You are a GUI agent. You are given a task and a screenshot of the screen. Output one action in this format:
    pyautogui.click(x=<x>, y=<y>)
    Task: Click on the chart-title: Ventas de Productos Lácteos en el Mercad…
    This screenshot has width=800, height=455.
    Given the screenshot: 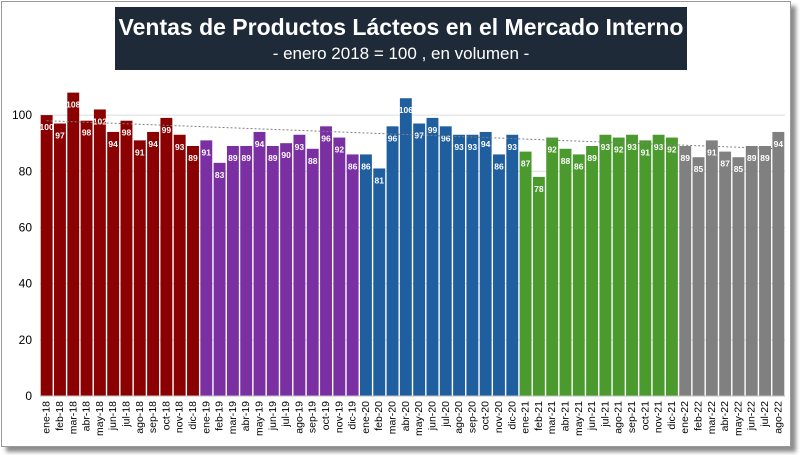 What is the action you would take?
    pyautogui.click(x=401, y=27)
    